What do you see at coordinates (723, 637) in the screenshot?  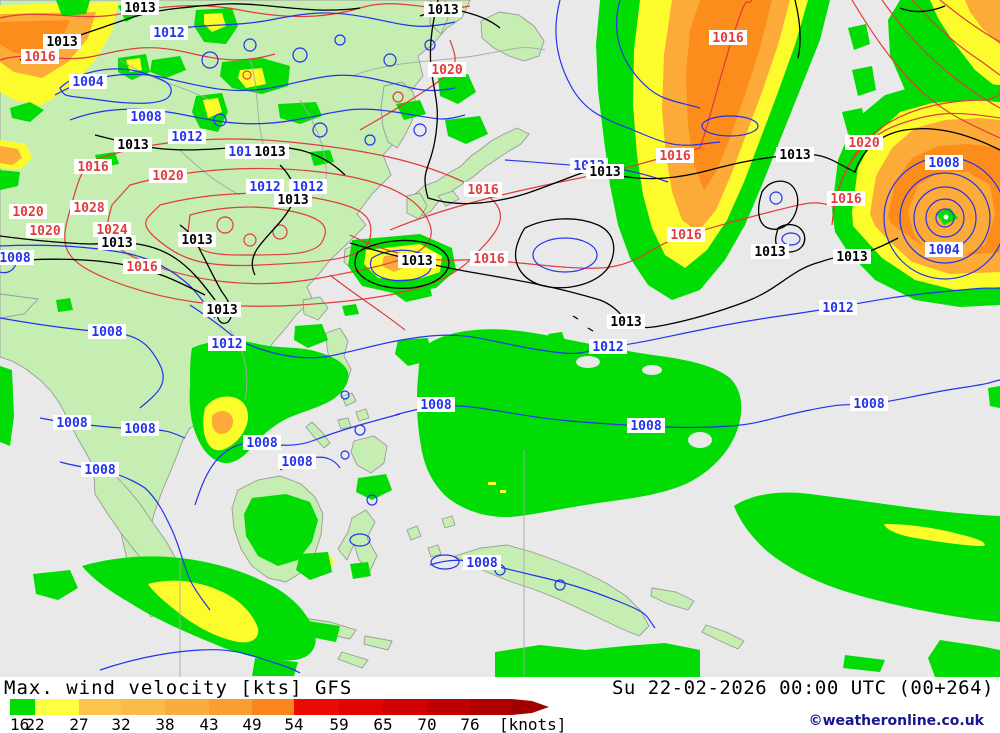 I see `land-solomons` at bounding box center [723, 637].